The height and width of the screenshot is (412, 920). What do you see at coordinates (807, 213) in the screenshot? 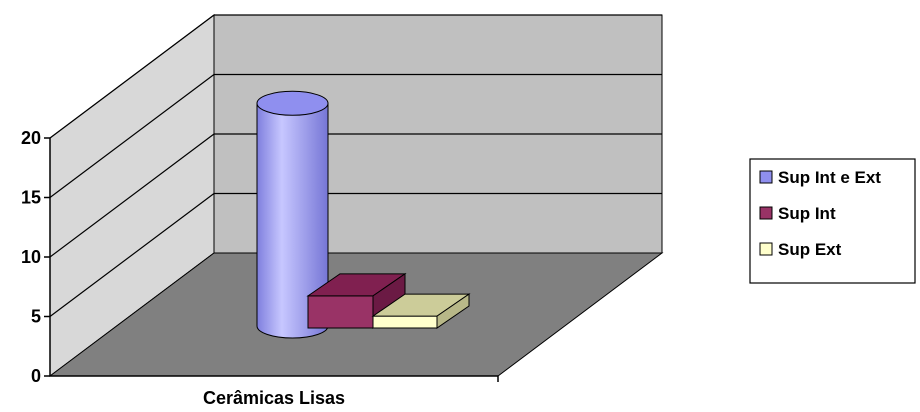
I see `legend-label: Sup Int` at bounding box center [807, 213].